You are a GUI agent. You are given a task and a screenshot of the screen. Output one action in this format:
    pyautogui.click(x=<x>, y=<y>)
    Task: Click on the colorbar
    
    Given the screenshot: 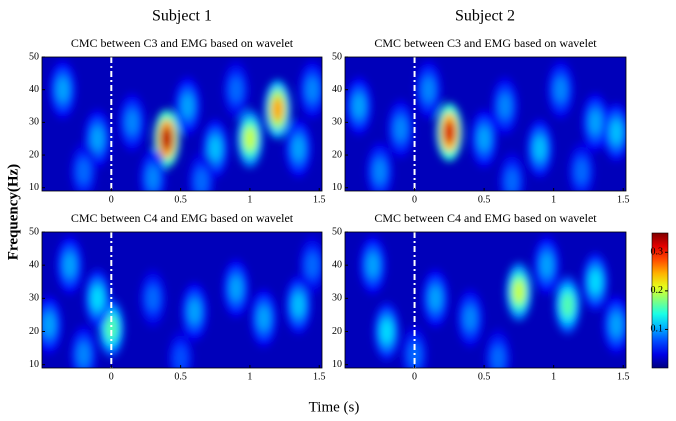 What is the action you would take?
    pyautogui.click(x=660, y=300)
    